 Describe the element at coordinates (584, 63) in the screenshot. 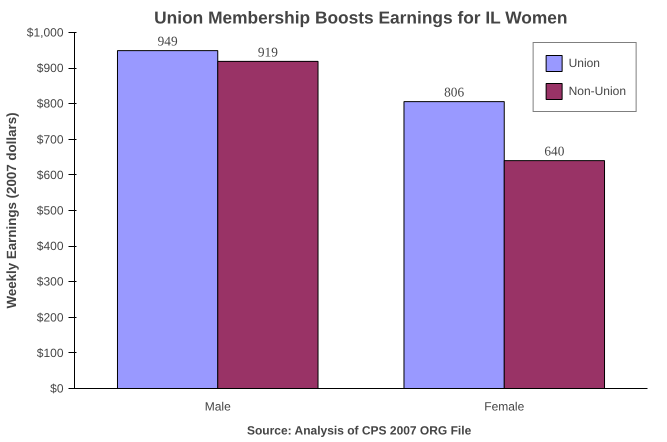

I see `legend-label: Union` at that location.